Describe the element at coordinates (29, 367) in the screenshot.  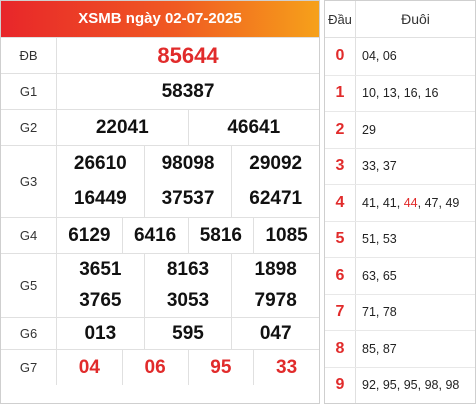
I see `prize-label: G7` at that location.